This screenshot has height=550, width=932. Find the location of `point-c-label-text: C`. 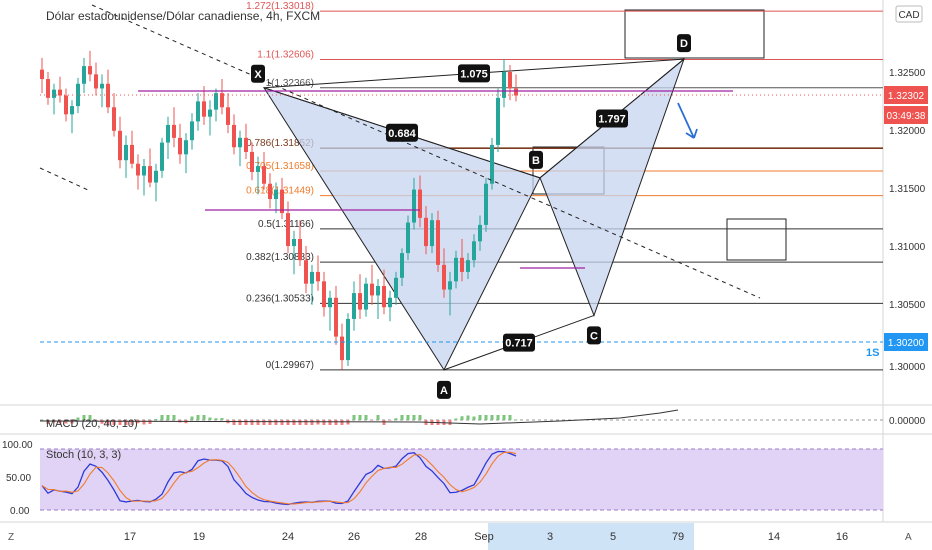

point-c-label-text: C is located at coordinates (594, 336).